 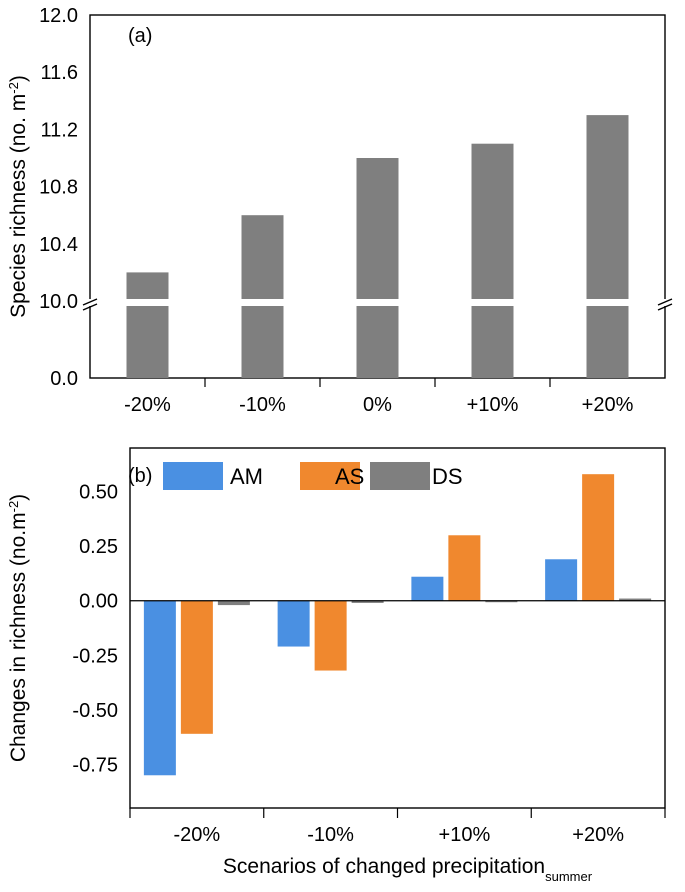 What do you see at coordinates (193, 476) in the screenshot?
I see `legend-swatch-am` at bounding box center [193, 476].